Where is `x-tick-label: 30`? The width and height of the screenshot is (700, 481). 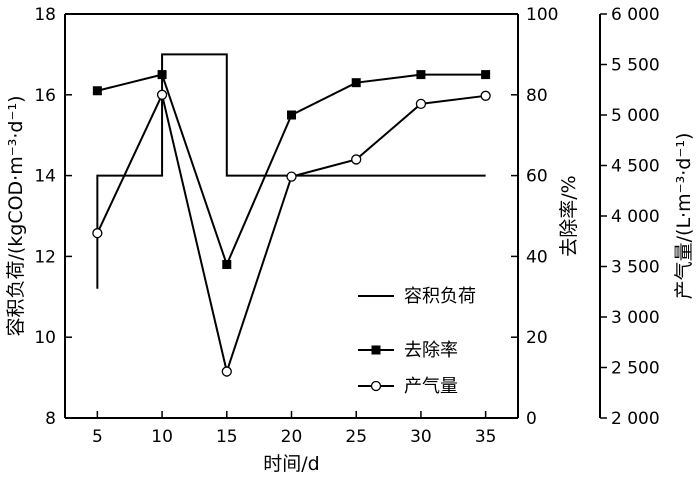
x-tick-label: 30 is located at coordinates (421, 437).